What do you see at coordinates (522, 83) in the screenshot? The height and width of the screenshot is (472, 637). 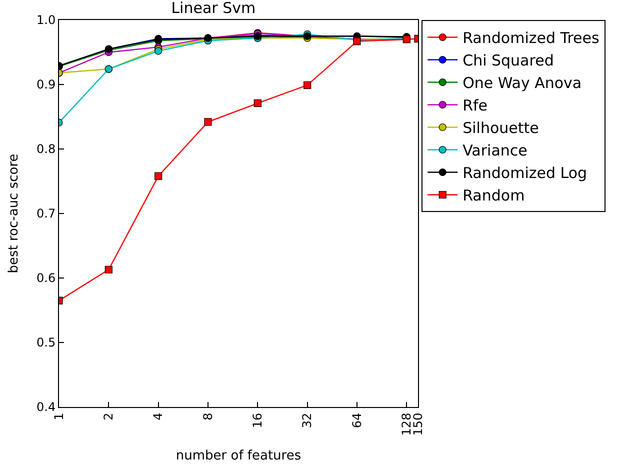 I see `legend-label: One Way Anova` at bounding box center [522, 83].